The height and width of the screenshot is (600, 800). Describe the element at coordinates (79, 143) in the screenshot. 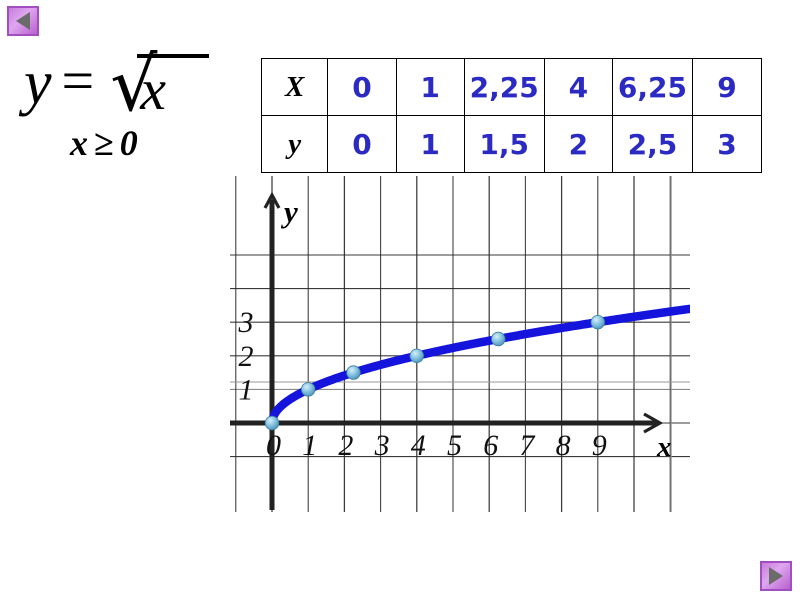

I see `domain-variable: x` at that location.